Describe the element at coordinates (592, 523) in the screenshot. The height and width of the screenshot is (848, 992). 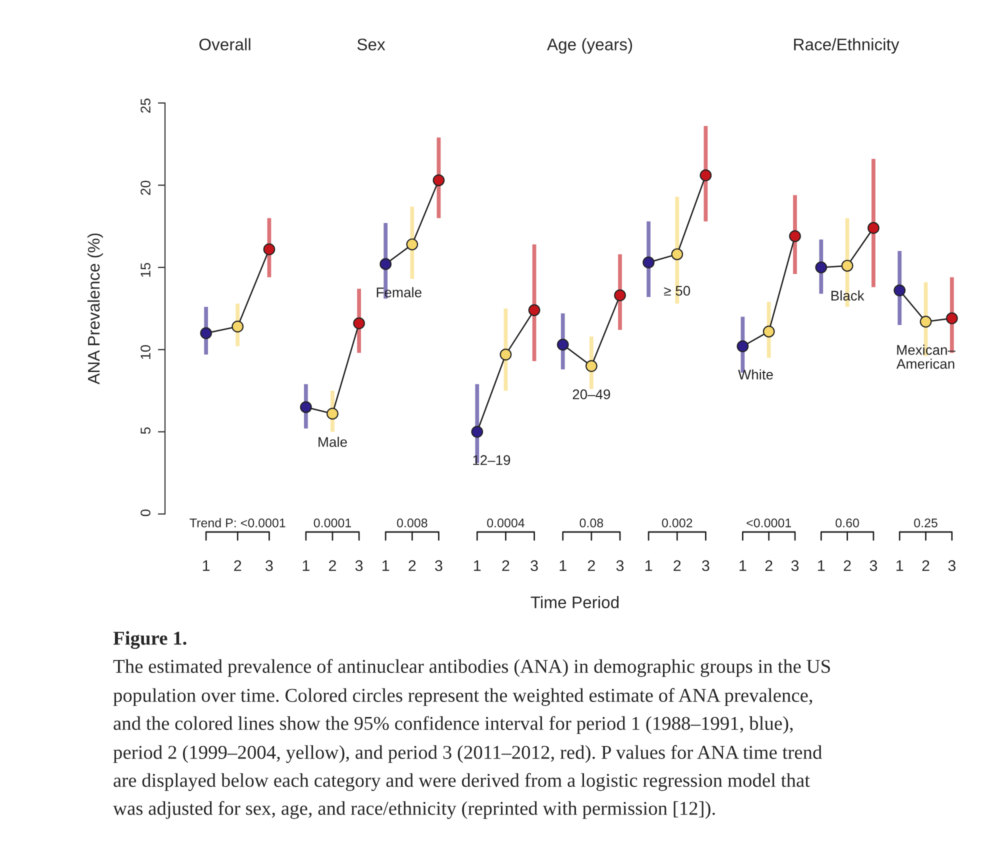
I see `text: 0.08` at that location.